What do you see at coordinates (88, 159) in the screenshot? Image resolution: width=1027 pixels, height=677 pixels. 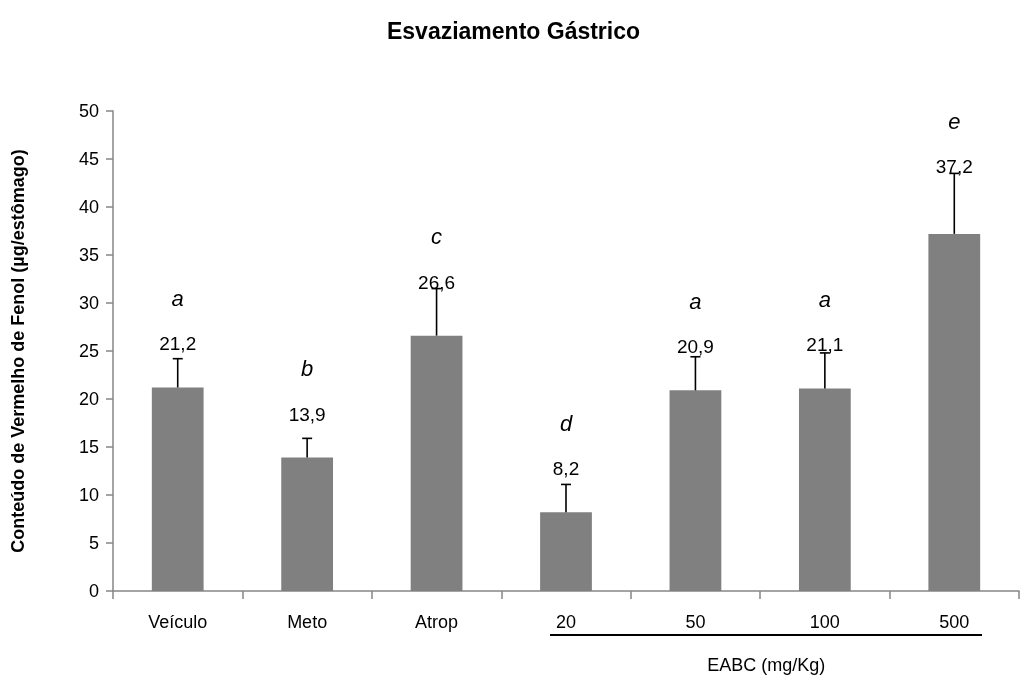 I see `y-tick-label: 45` at bounding box center [88, 159].